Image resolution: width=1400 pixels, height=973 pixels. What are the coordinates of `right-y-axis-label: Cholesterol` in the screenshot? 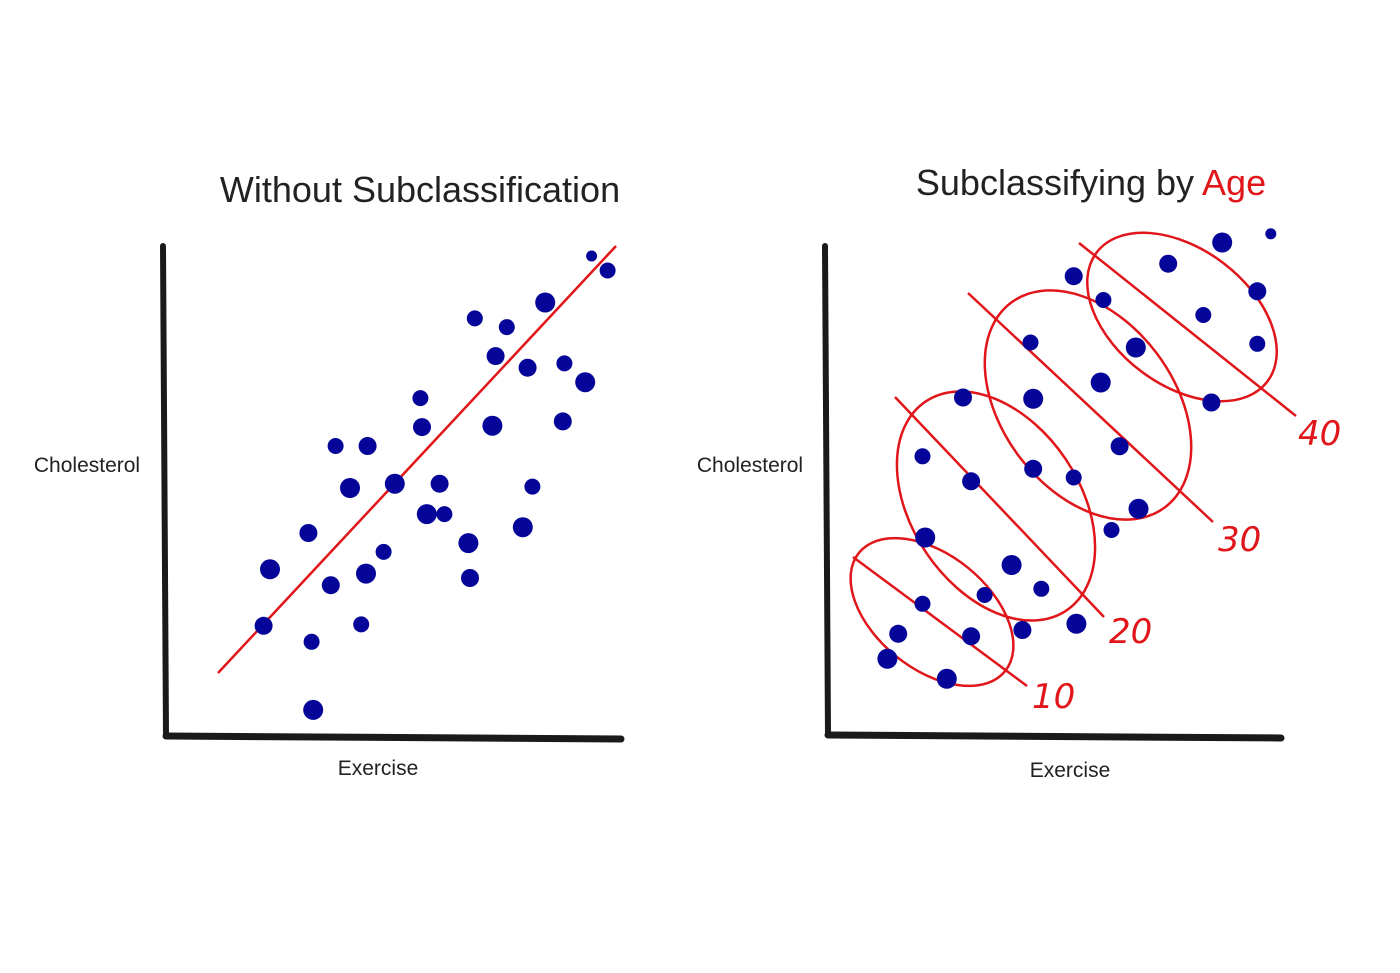 It's located at (750, 465).